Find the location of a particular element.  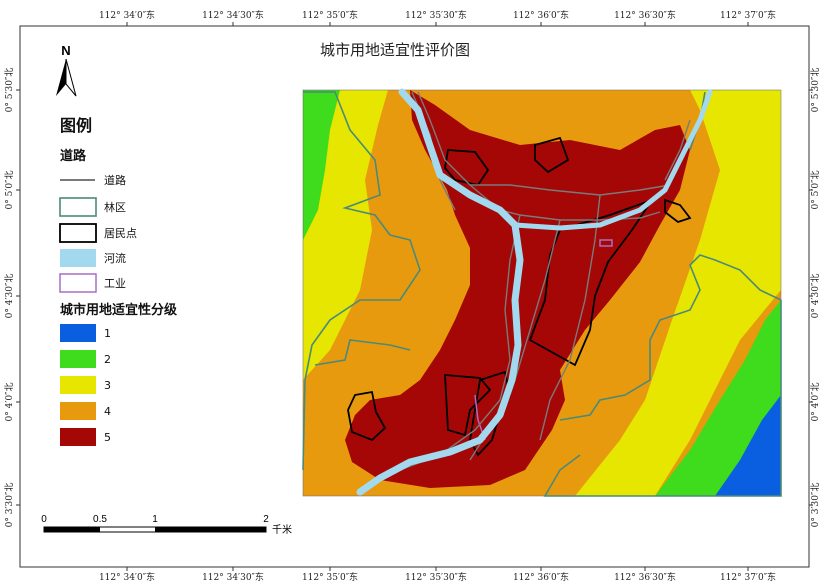

scale-tick-label: 2 is located at coordinates (266, 519).